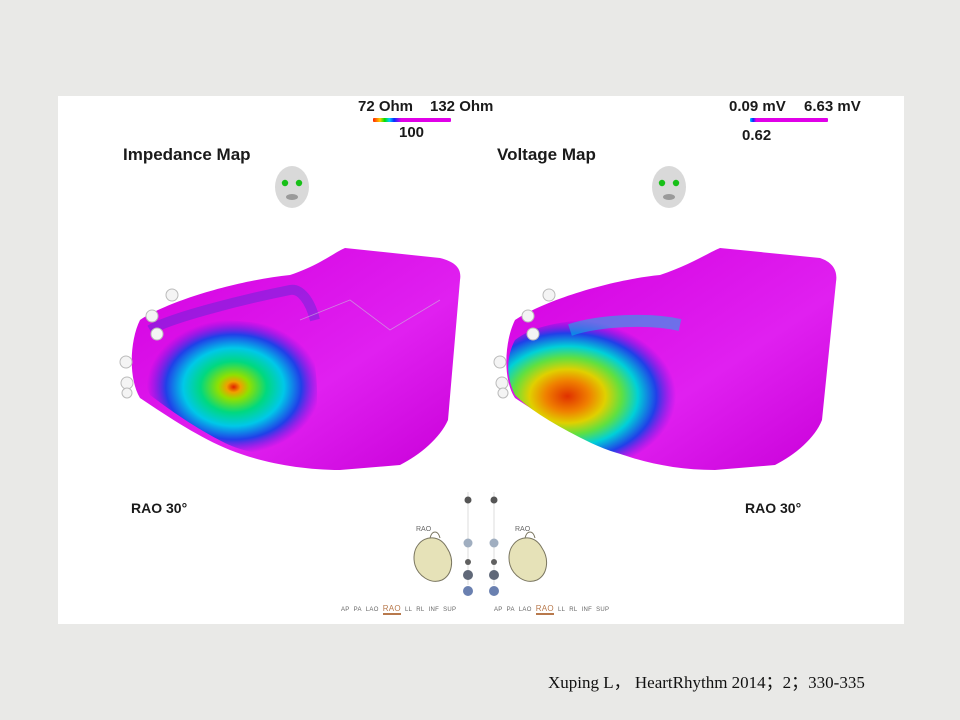  What do you see at coordinates (757, 106) in the screenshot?
I see `voltage-scale-min: 0.09 mV` at bounding box center [757, 106].